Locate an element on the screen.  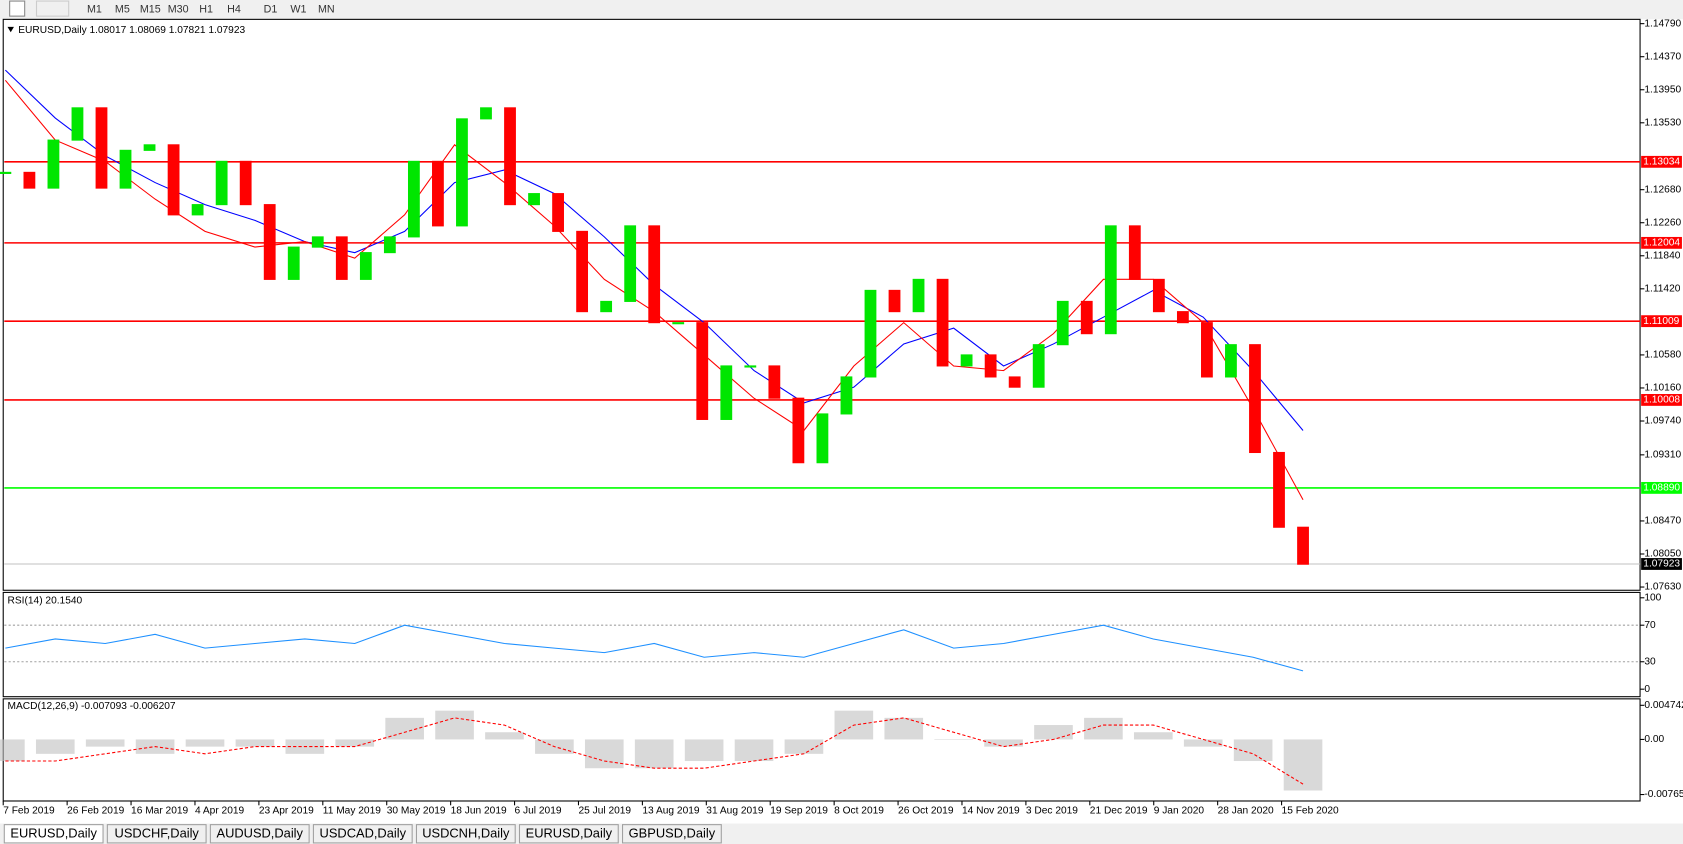
tab-label: AUDUSD,Daily is located at coordinates (260, 833).